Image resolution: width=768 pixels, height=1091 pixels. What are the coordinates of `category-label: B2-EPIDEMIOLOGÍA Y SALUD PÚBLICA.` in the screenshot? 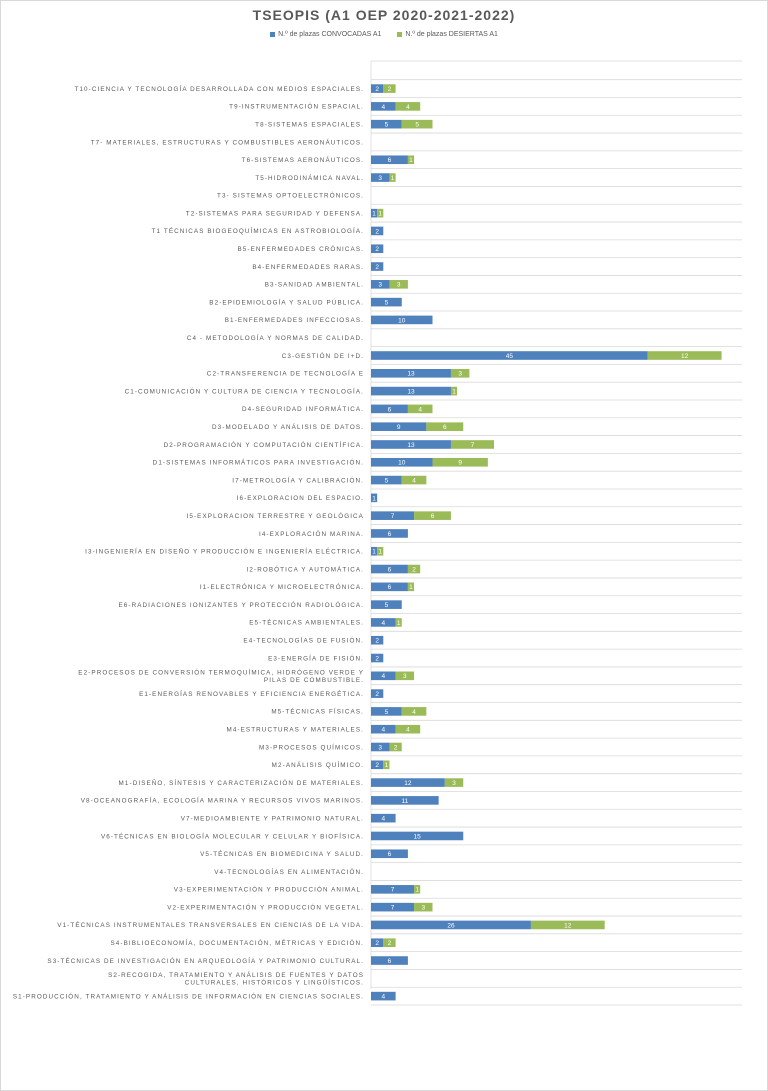 It's located at (286, 301).